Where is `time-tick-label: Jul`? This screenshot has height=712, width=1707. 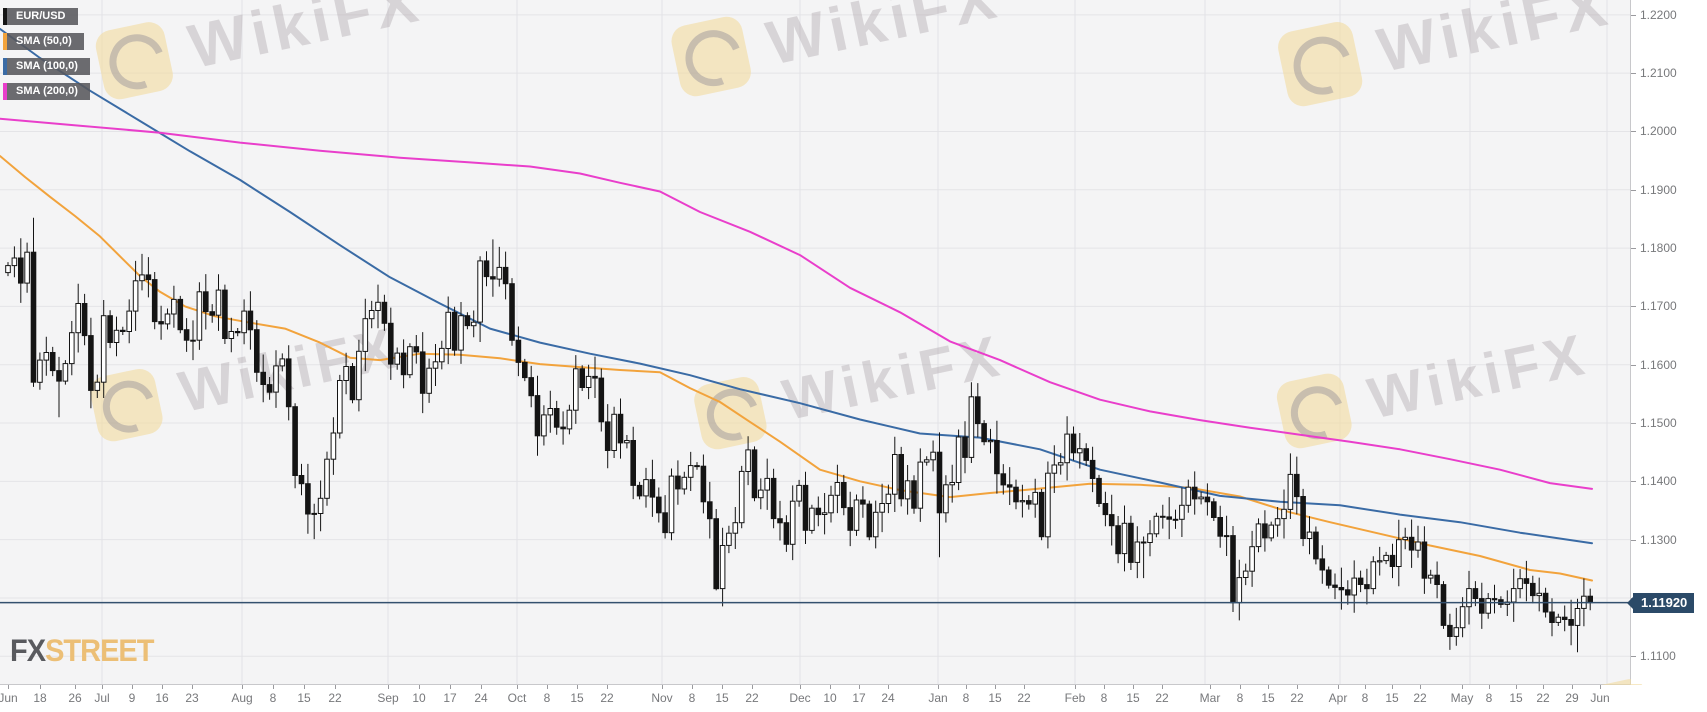
time-tick-label: Jul is located at coordinates (102, 698).